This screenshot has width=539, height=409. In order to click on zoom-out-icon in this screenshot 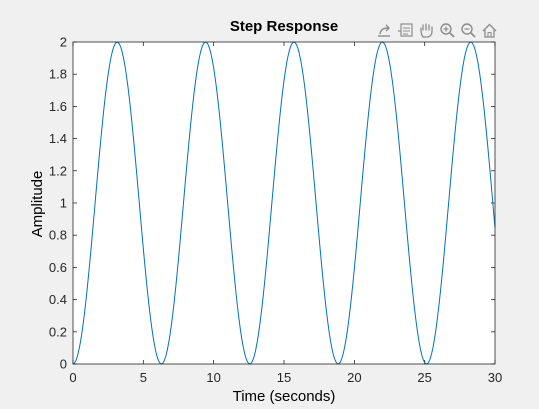, I will do `click(468, 30)`.